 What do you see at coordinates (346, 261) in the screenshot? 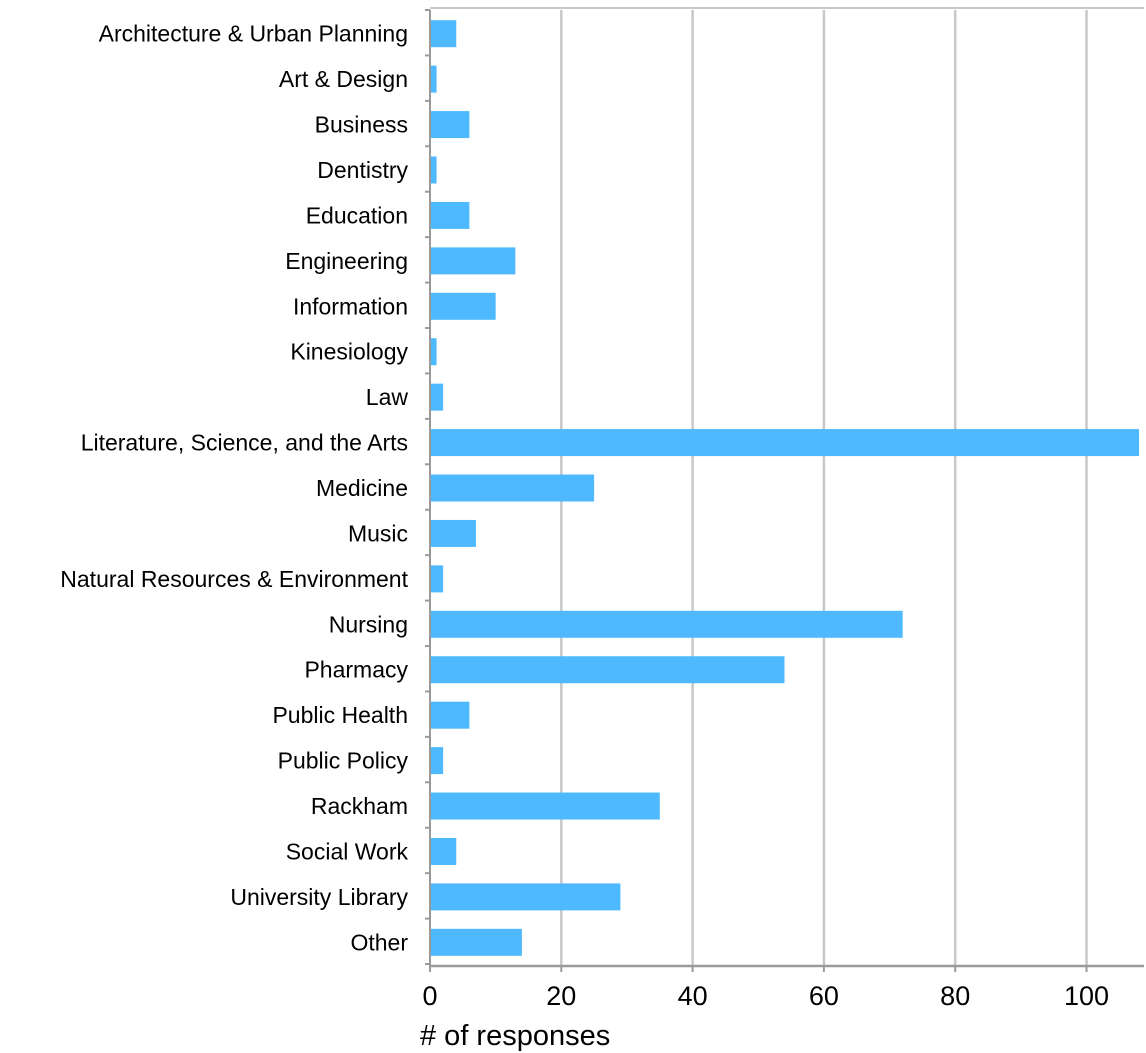
I see `category-label: Engineering` at bounding box center [346, 261].